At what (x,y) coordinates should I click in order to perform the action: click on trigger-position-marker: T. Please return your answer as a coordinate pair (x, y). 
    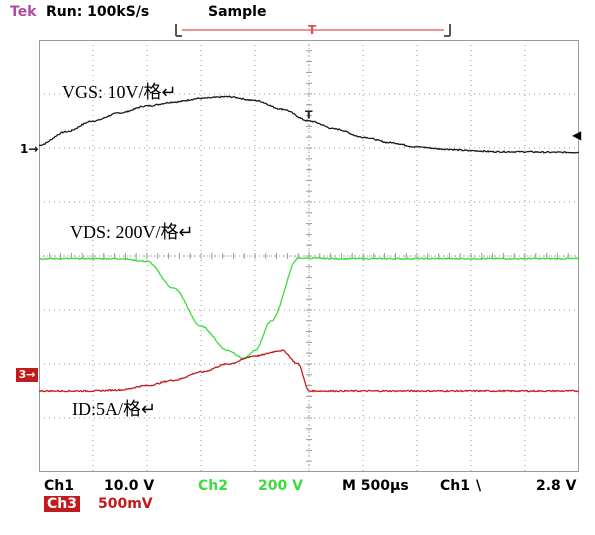
    Looking at the image, I should click on (312, 30).